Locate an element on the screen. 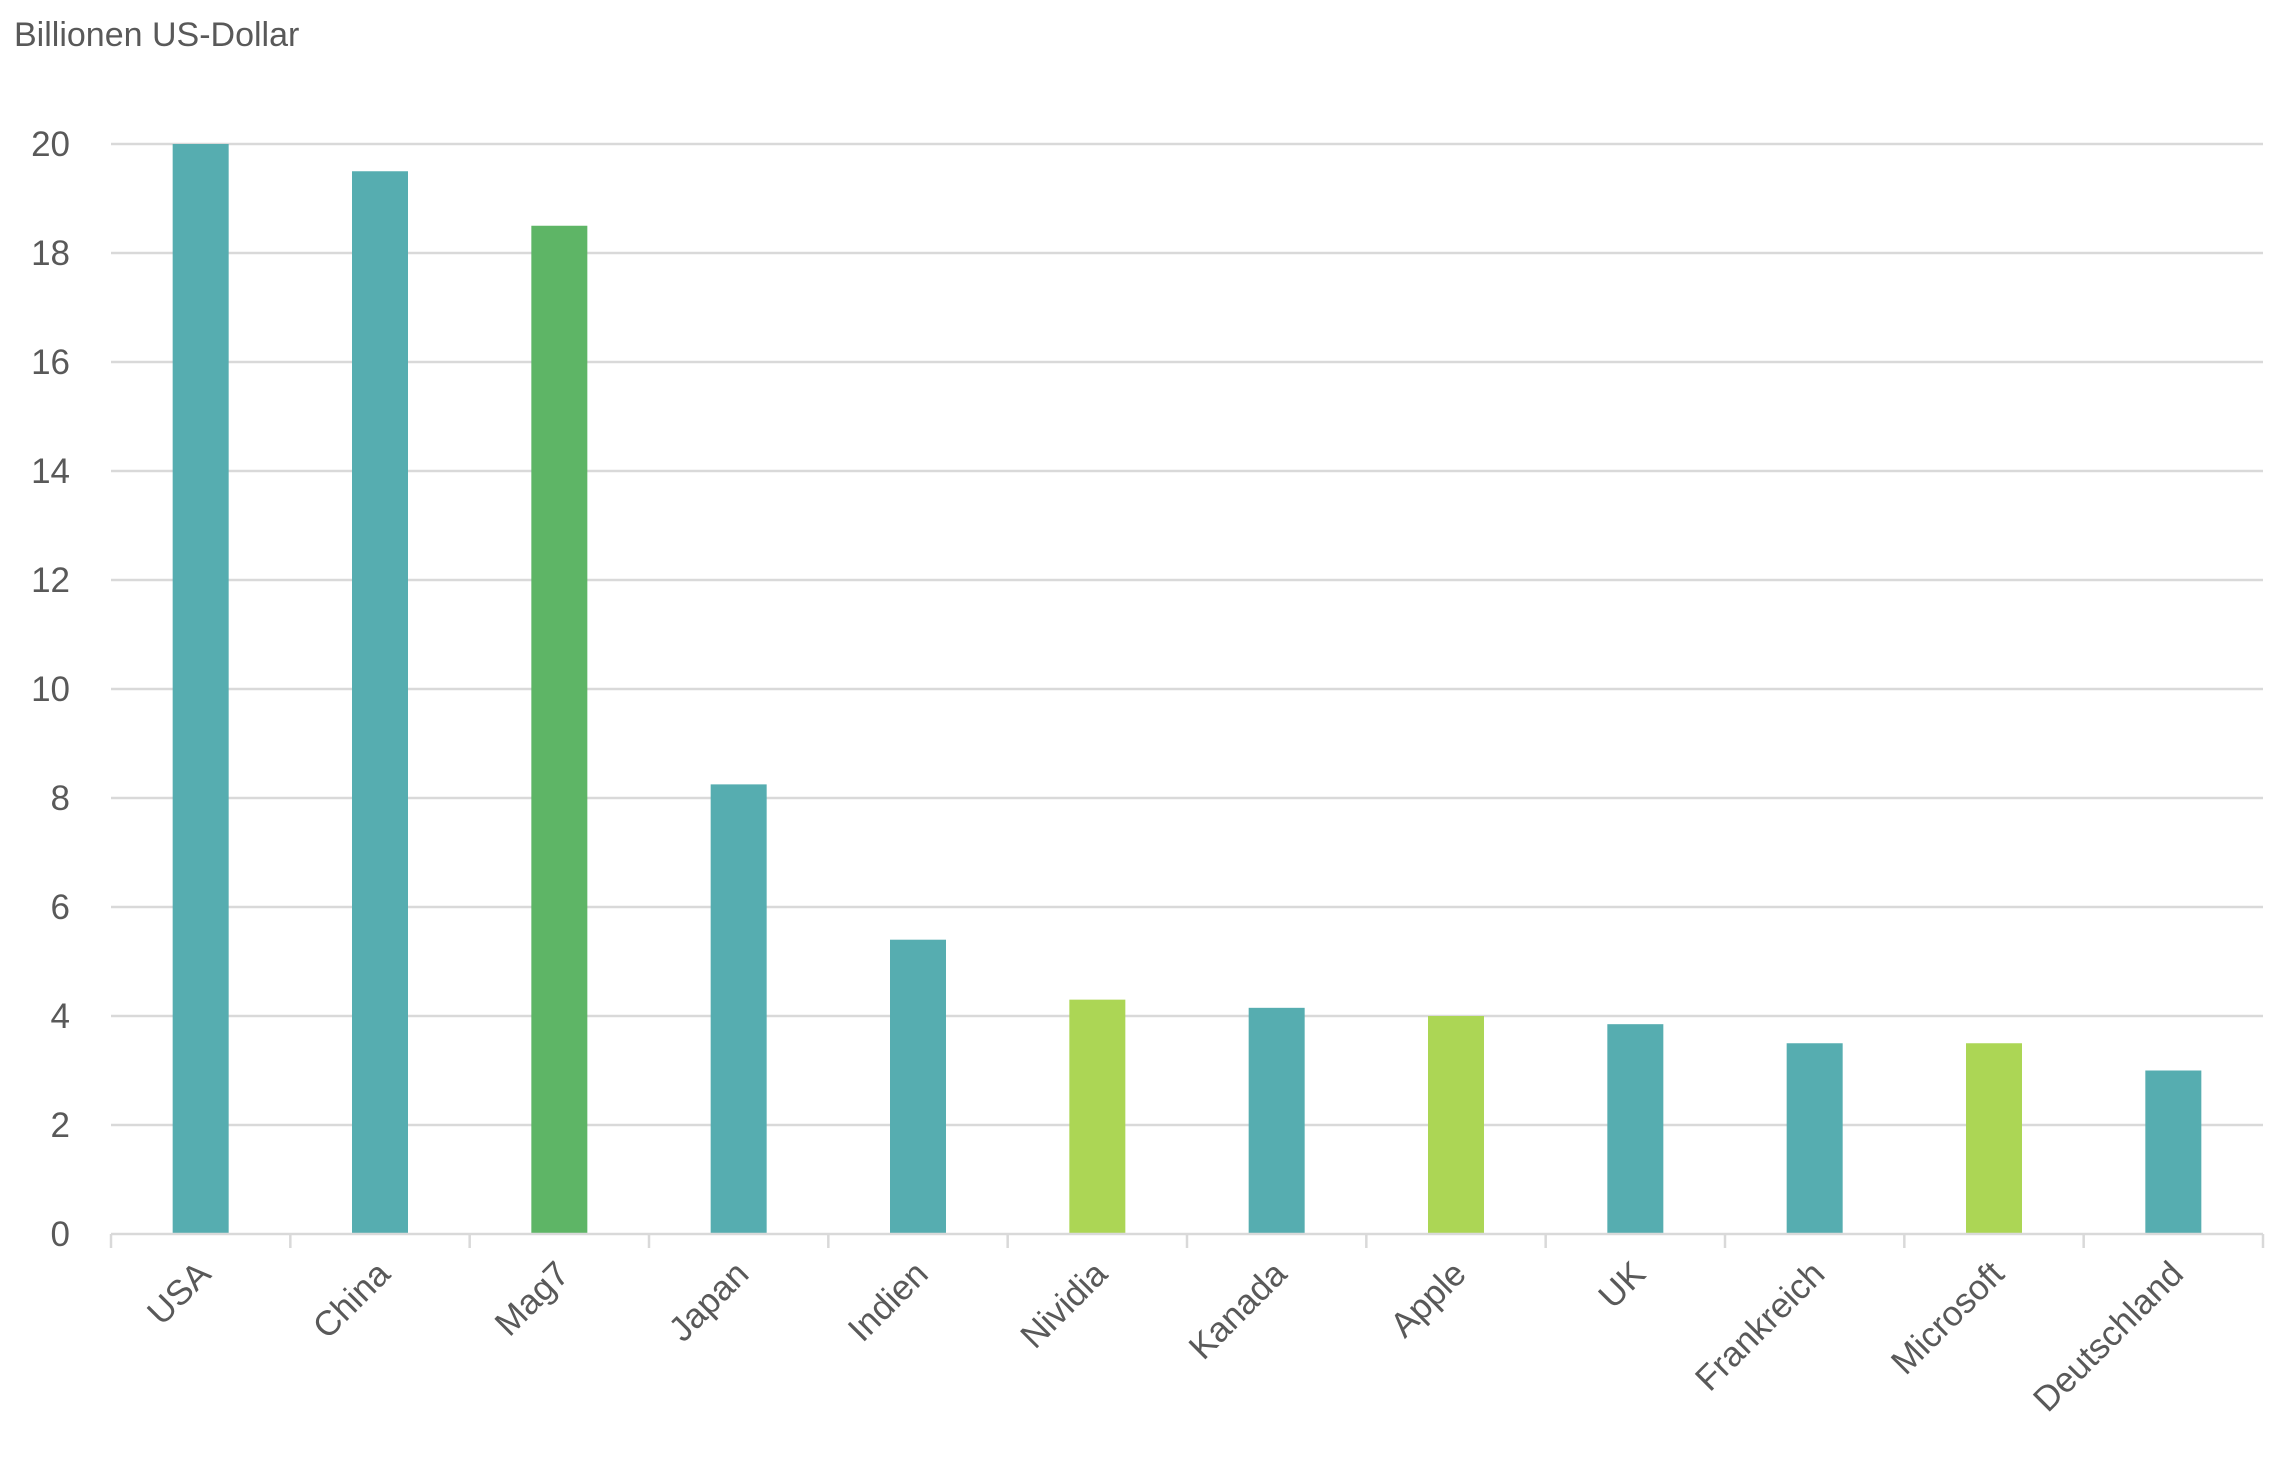 The image size is (2287, 1459). x-category-label: Kanada is located at coordinates (1237, 1310).